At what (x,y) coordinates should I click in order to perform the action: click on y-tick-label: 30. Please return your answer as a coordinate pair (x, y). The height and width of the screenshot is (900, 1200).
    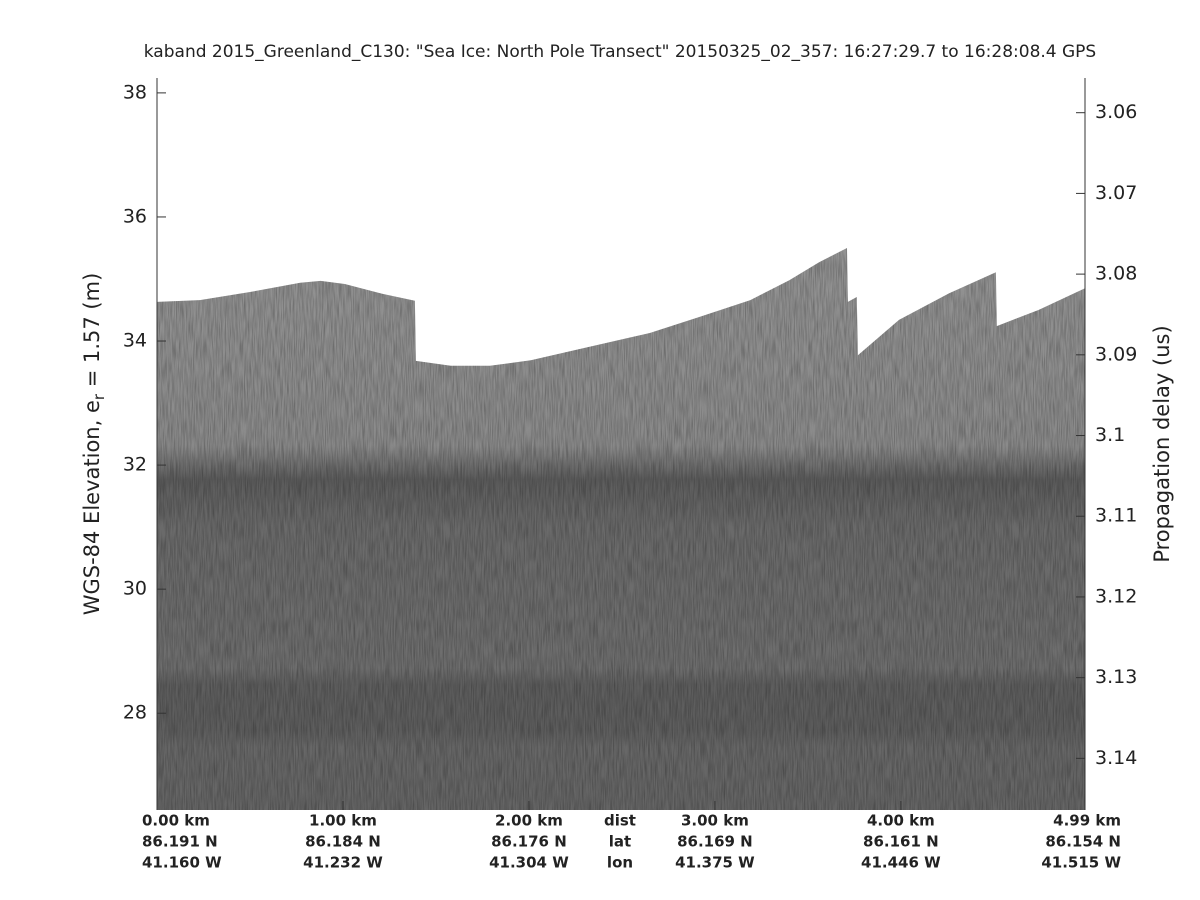
    Looking at the image, I should click on (135, 589).